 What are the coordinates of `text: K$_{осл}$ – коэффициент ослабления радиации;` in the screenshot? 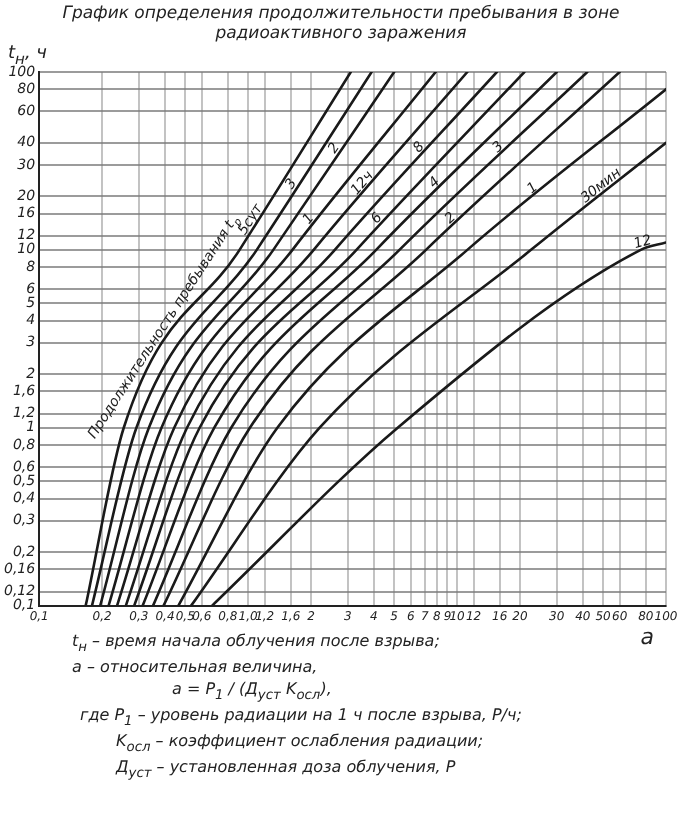 It's located at (300, 744).